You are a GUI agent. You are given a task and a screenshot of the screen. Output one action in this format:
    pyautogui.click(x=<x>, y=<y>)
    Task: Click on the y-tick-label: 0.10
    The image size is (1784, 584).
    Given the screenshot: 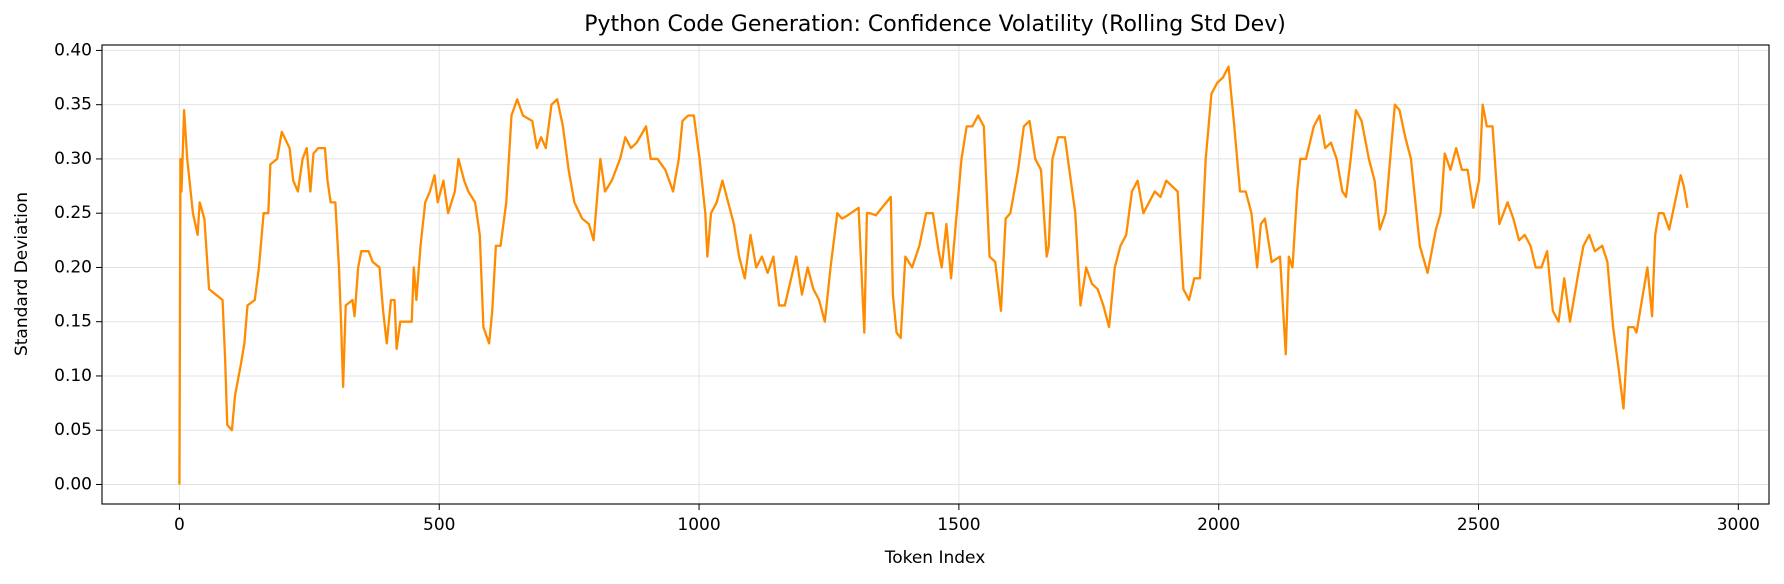 What is the action you would take?
    pyautogui.click(x=73, y=376)
    